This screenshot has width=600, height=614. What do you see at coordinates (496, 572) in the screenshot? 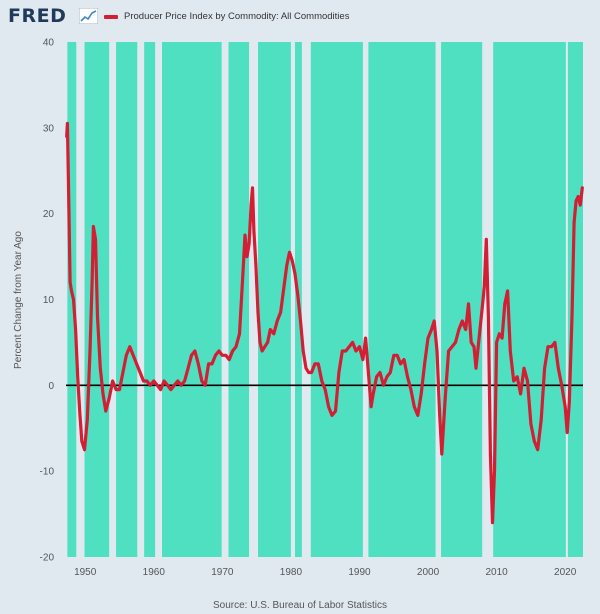
I see `x-tick-label: 2010` at bounding box center [496, 572].